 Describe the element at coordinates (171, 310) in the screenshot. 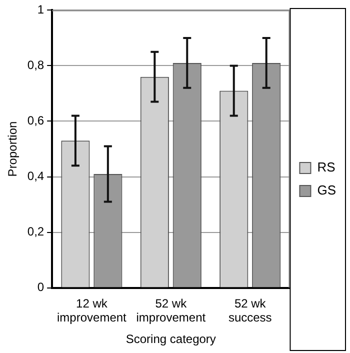

I see `x-tick-label: 52 wk improvement` at that location.